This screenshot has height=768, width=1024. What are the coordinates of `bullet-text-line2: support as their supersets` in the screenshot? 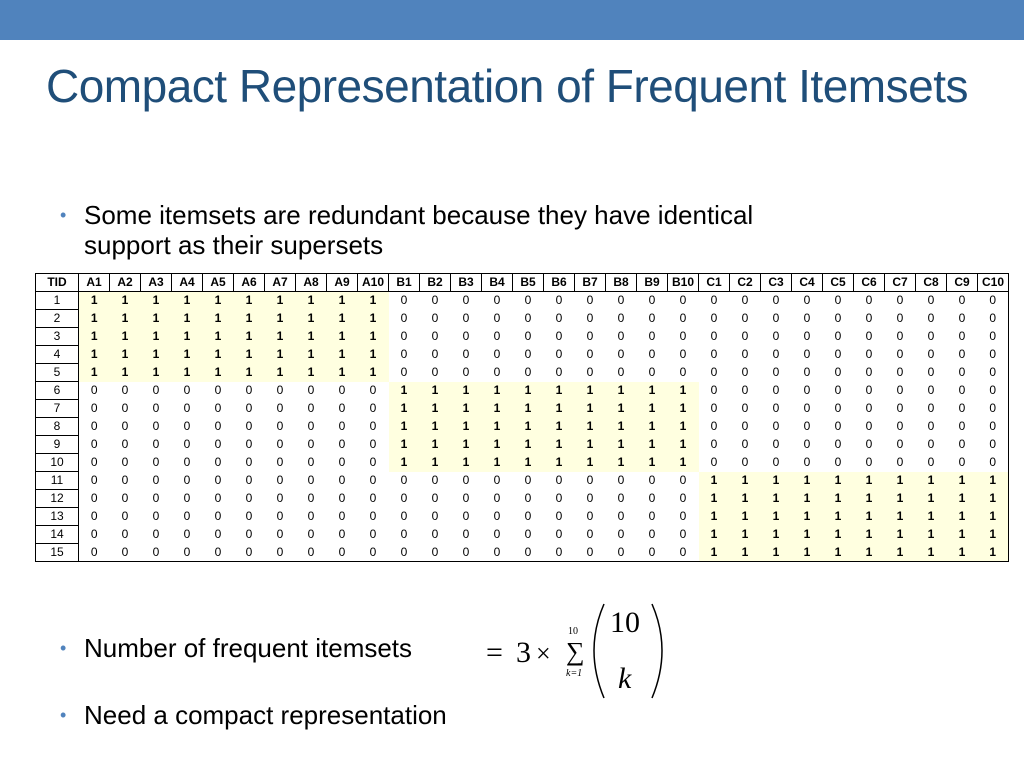 It's located at (234, 245).